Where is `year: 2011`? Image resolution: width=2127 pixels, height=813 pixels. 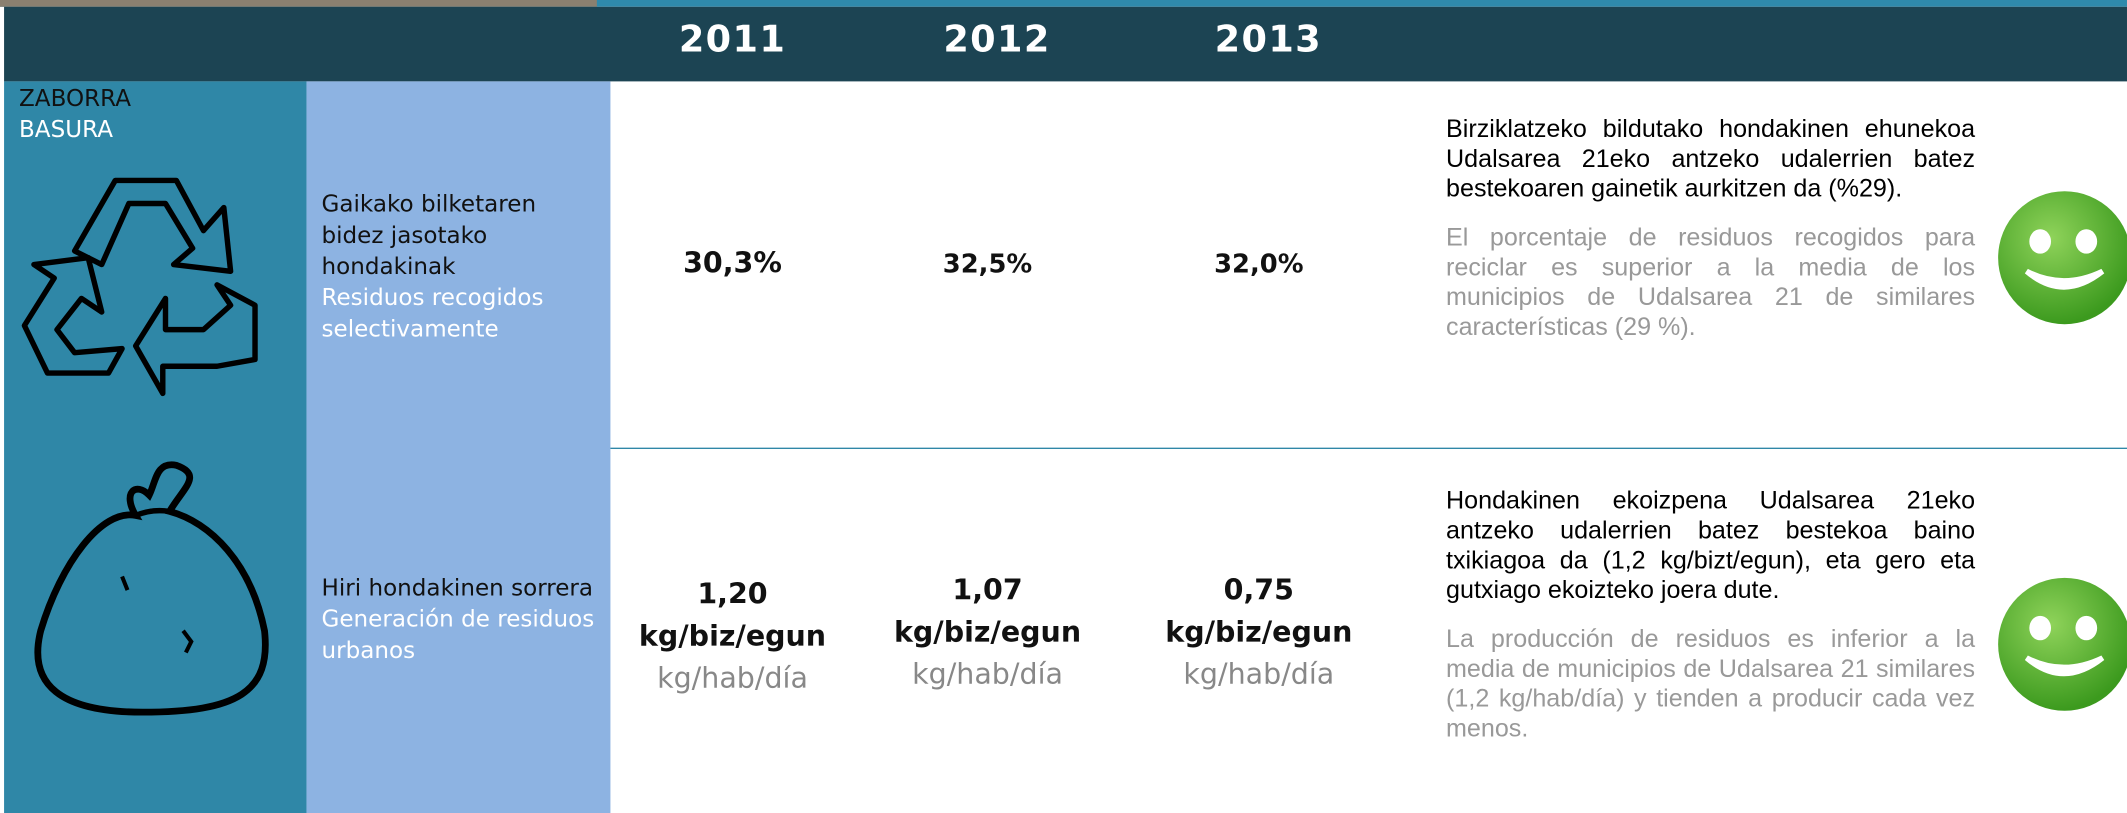
year: 2011 is located at coordinates (732, 40).